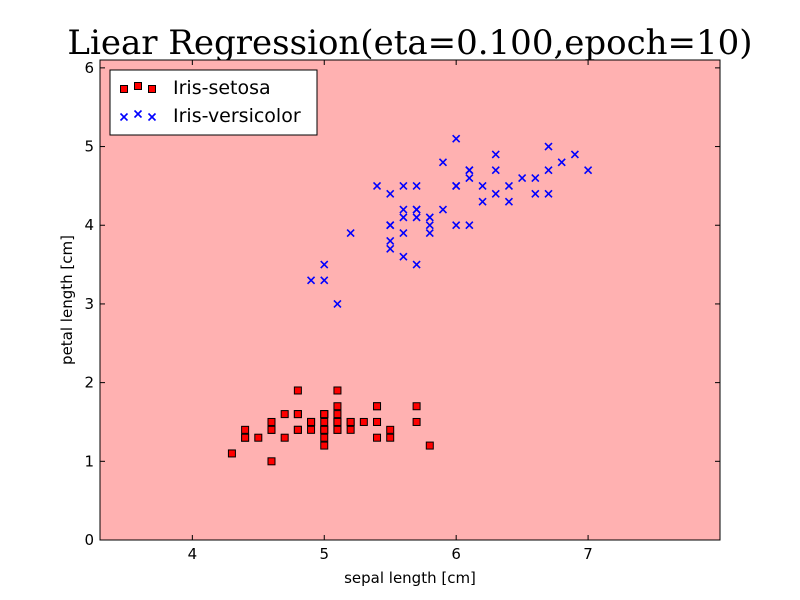  What do you see at coordinates (89, 540) in the screenshot?
I see `y-tick-label: 0` at bounding box center [89, 540].